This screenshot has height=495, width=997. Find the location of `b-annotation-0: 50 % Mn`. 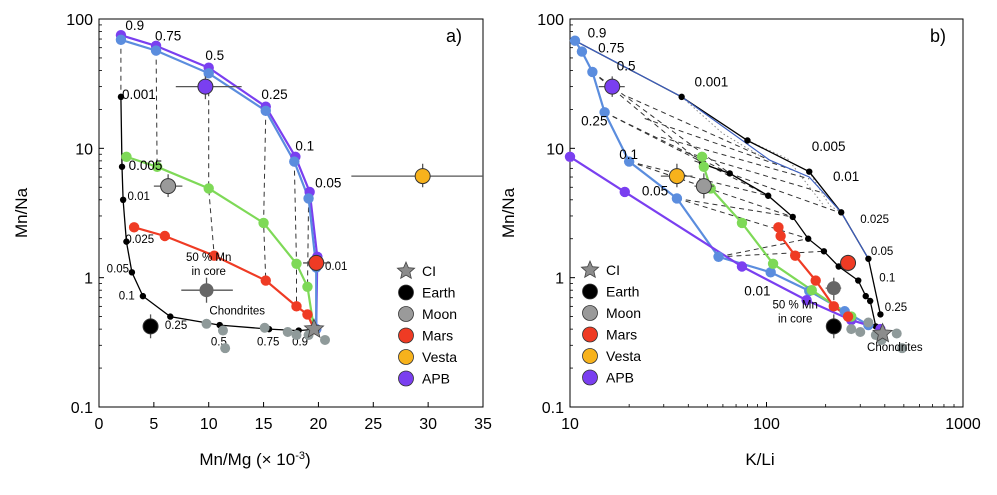

b-annotation-0: 50 % Mn is located at coordinates (795, 305).